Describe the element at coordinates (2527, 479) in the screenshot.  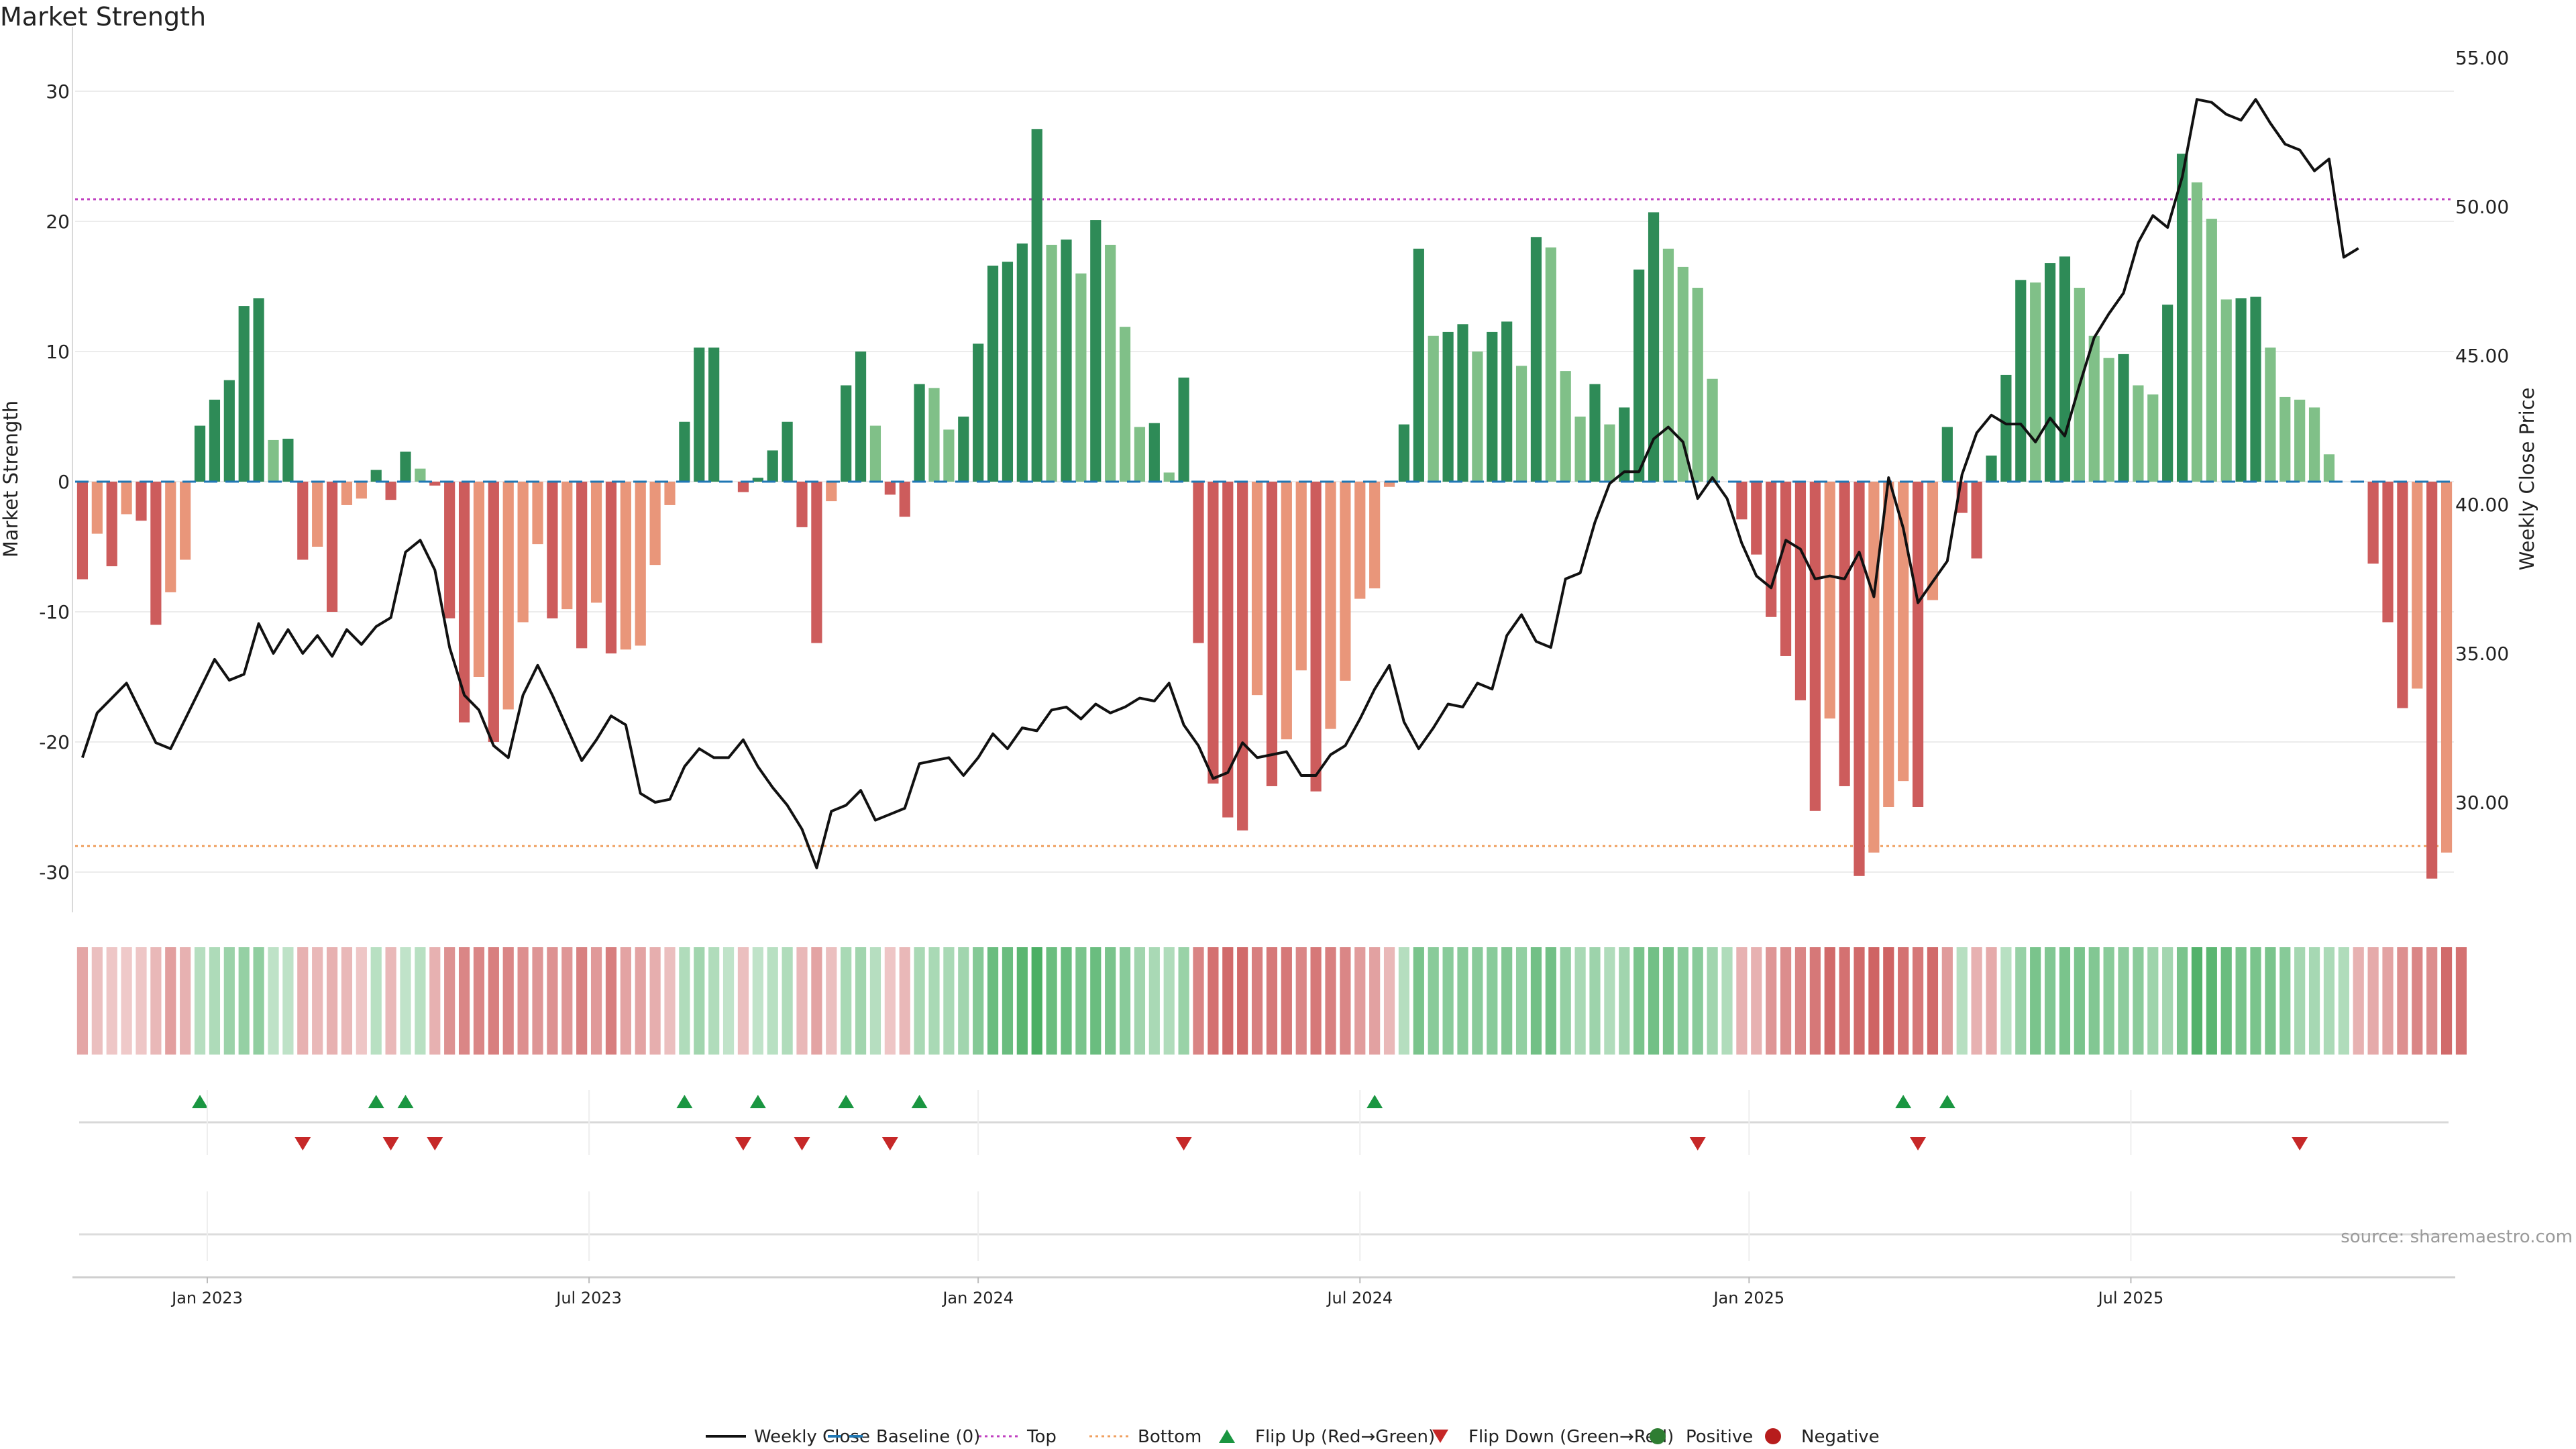
I see `right-axis-label: Weekly Close Price` at that location.